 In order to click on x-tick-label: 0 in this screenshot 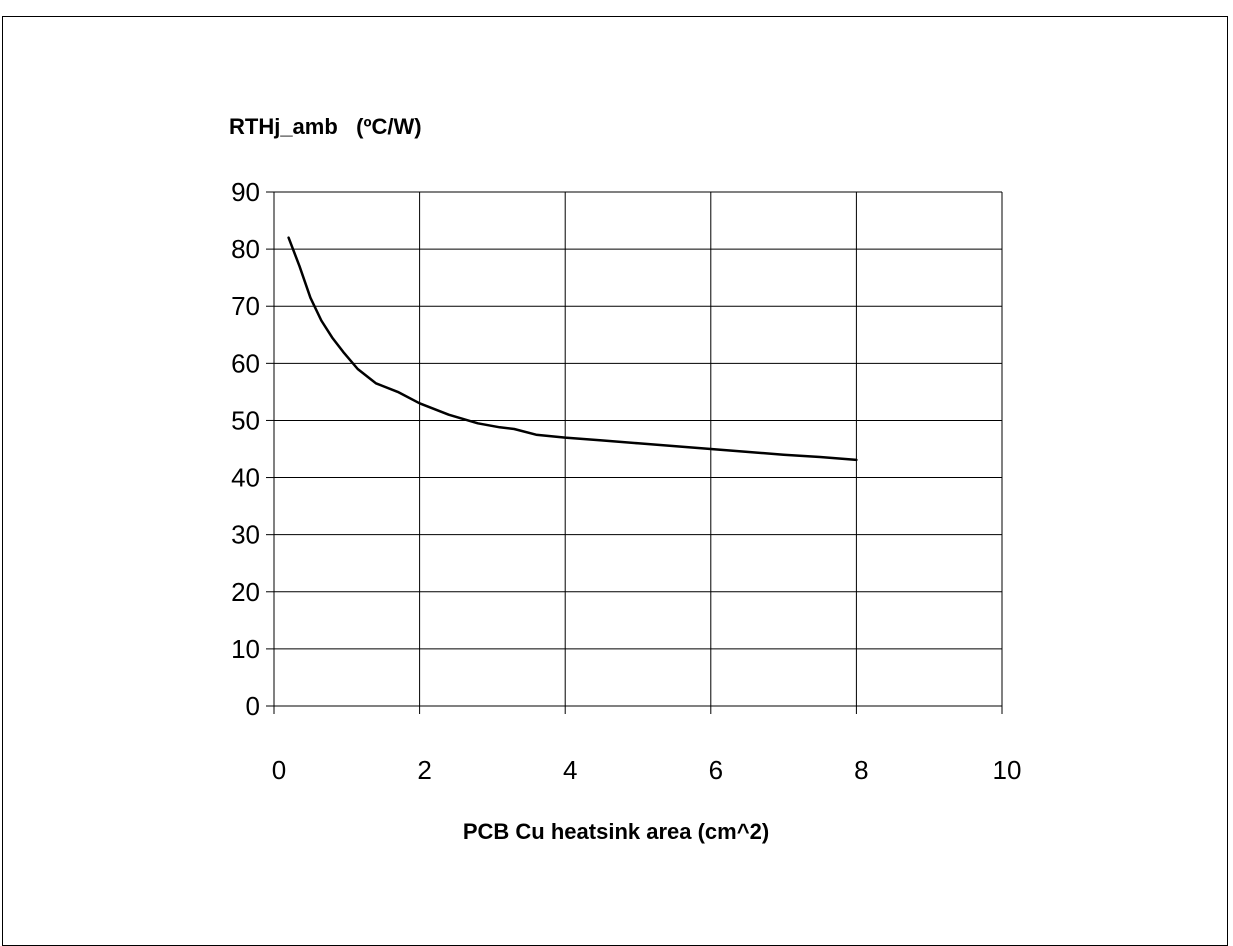, I will do `click(279, 770)`.